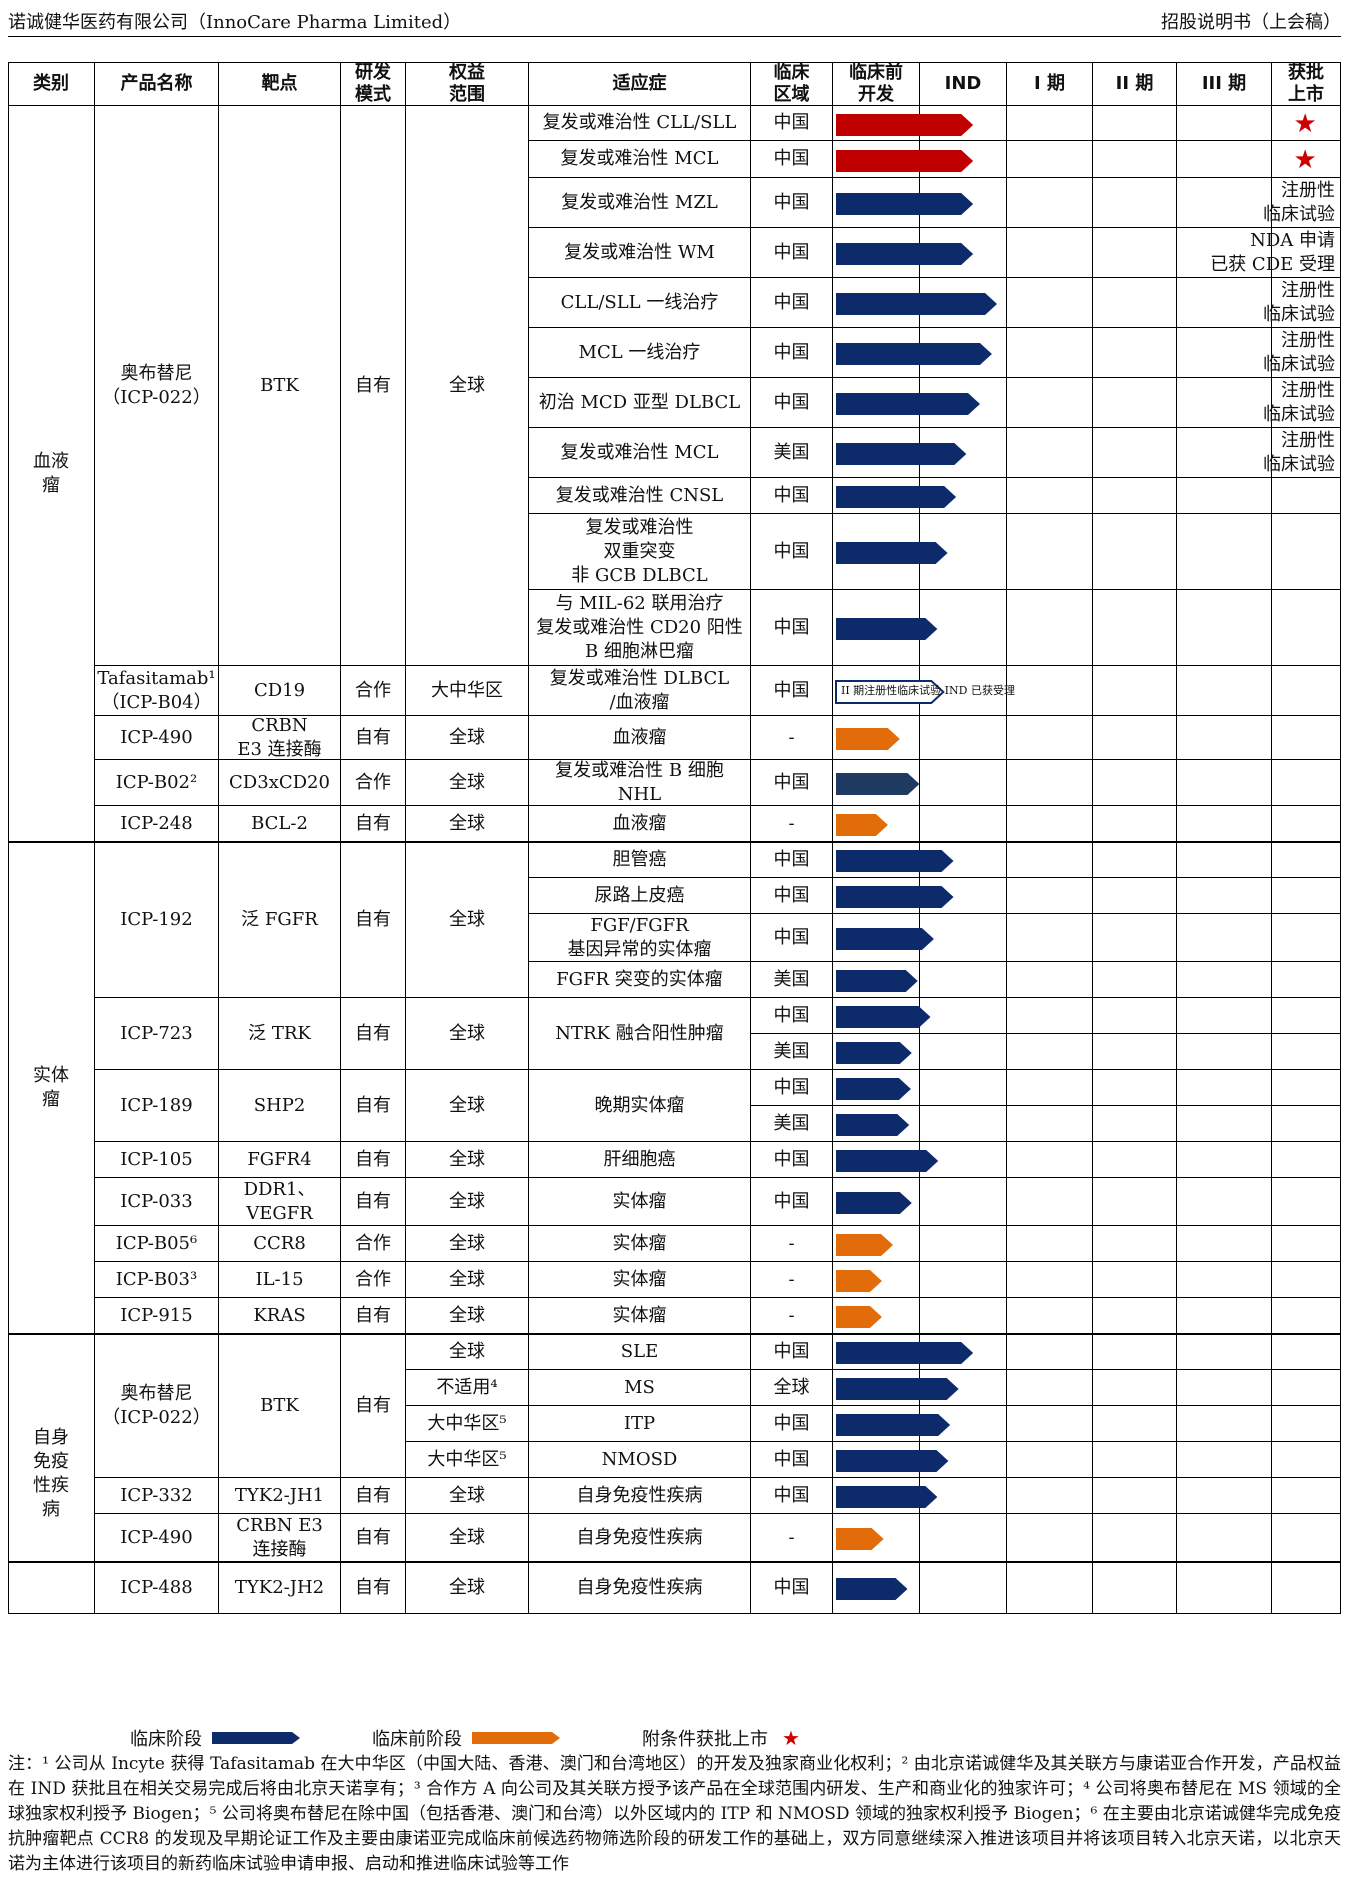  Describe the element at coordinates (157, 1202) in the screenshot. I see `product-name-cell: ICP-033` at that location.